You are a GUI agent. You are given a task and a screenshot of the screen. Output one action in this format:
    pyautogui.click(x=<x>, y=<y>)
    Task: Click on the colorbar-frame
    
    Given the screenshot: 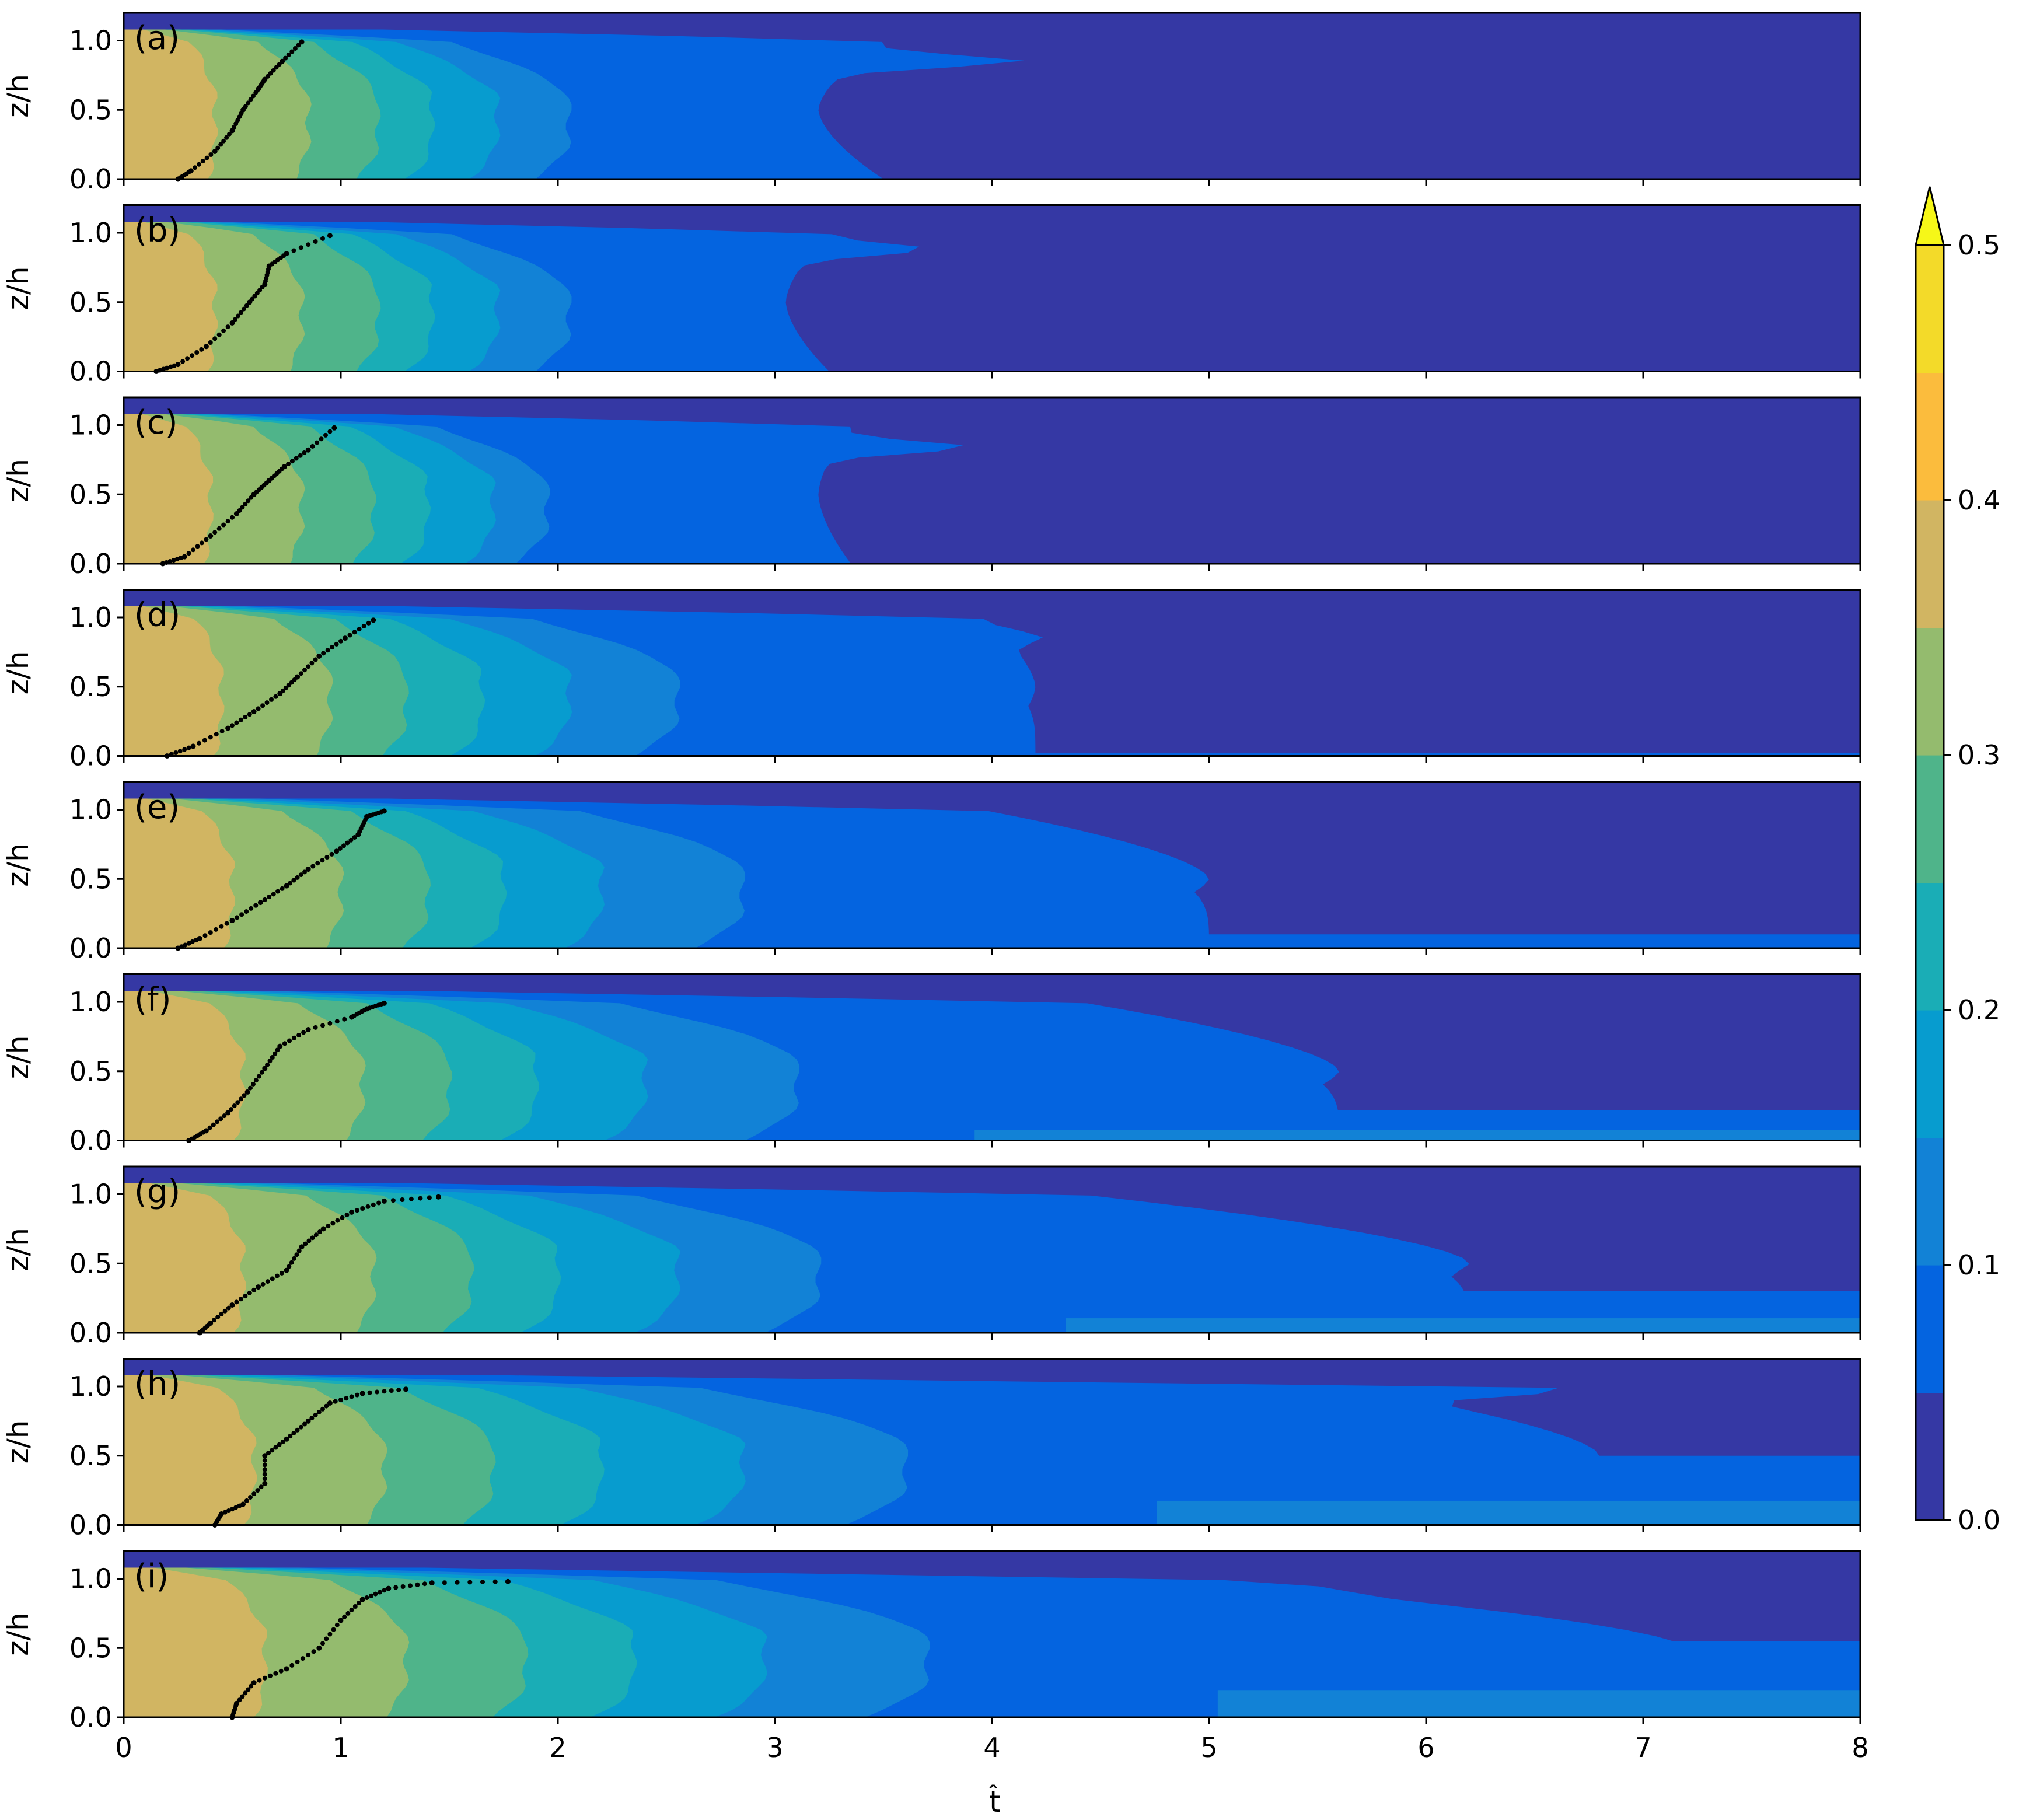 What is the action you would take?
    pyautogui.click(x=1930, y=882)
    